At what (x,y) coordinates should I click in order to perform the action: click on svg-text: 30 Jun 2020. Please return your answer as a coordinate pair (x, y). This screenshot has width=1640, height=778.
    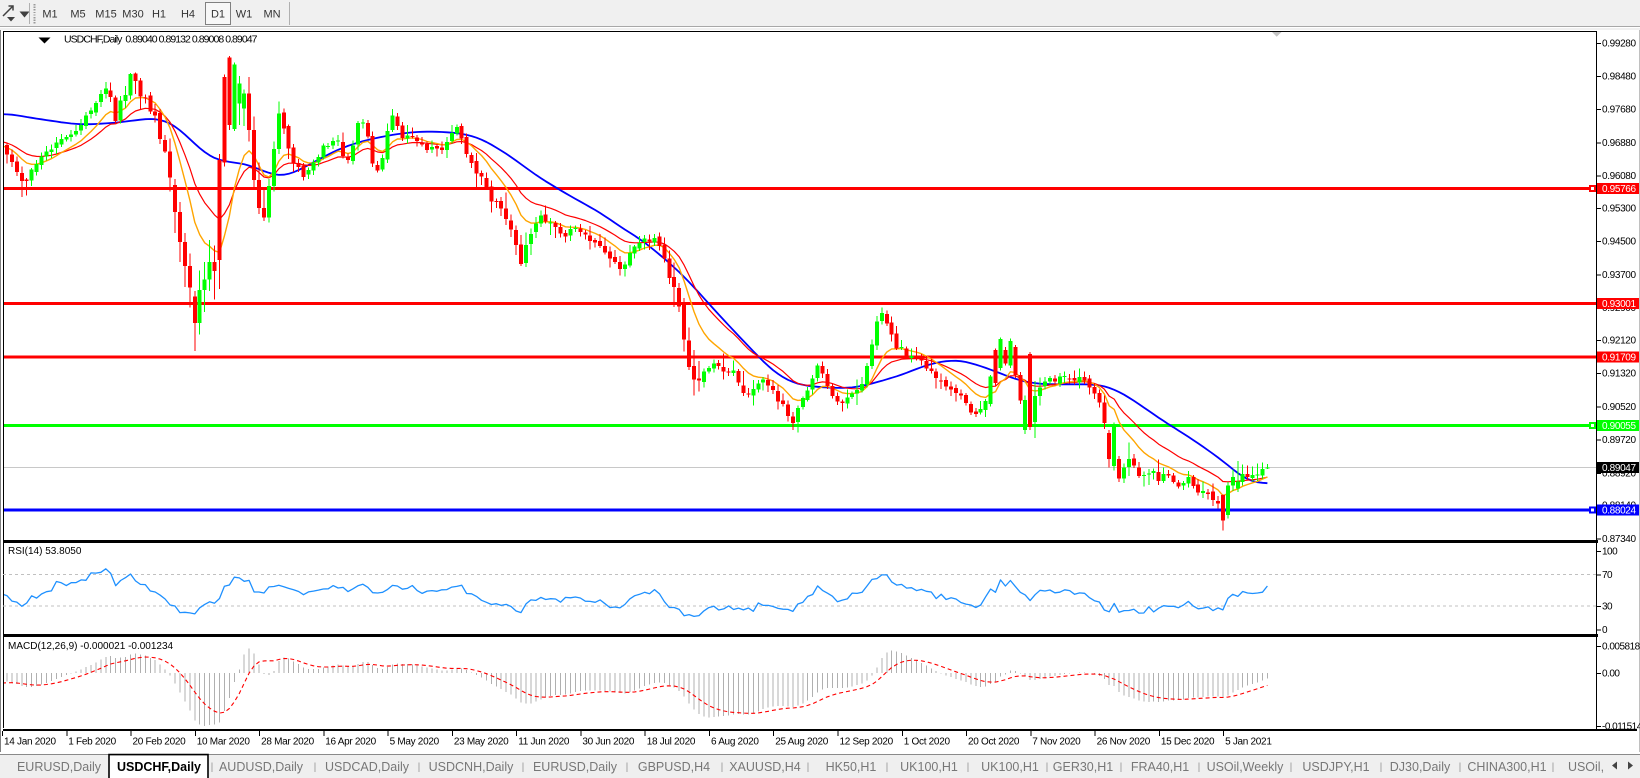
    Looking at the image, I should click on (608, 742).